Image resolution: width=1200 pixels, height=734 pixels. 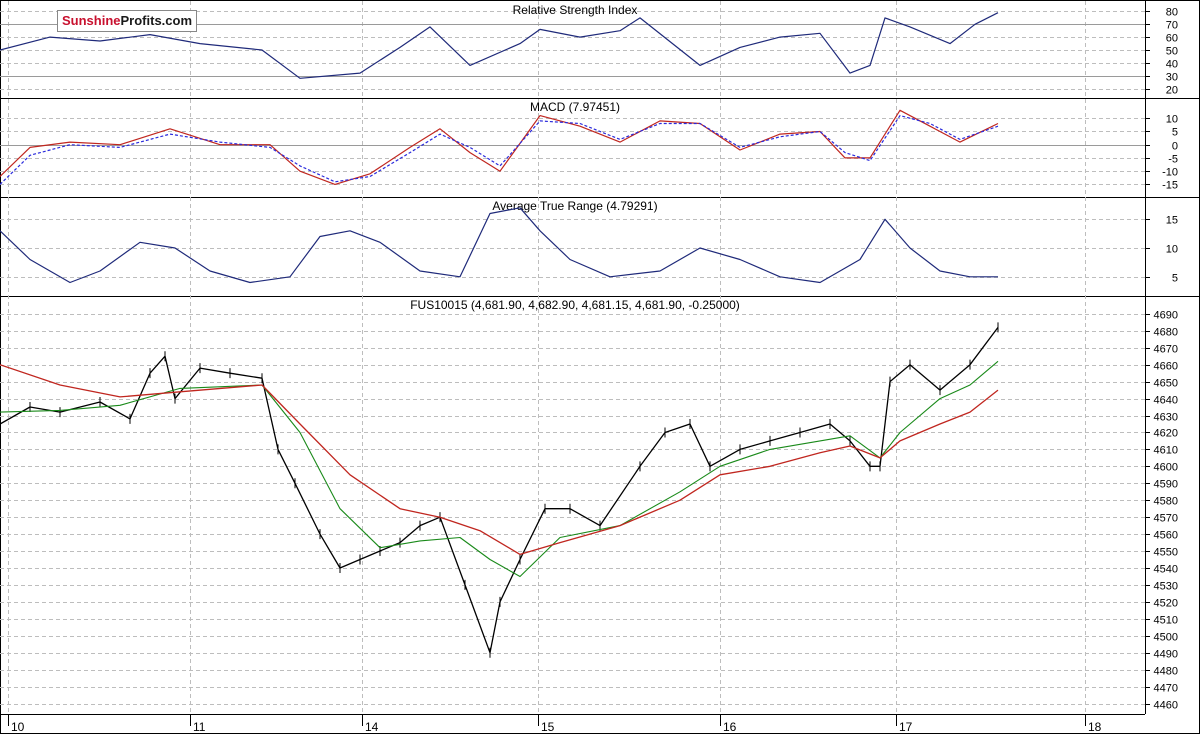 I want to click on panel-title: MACD (7.97451), so click(x=575, y=107).